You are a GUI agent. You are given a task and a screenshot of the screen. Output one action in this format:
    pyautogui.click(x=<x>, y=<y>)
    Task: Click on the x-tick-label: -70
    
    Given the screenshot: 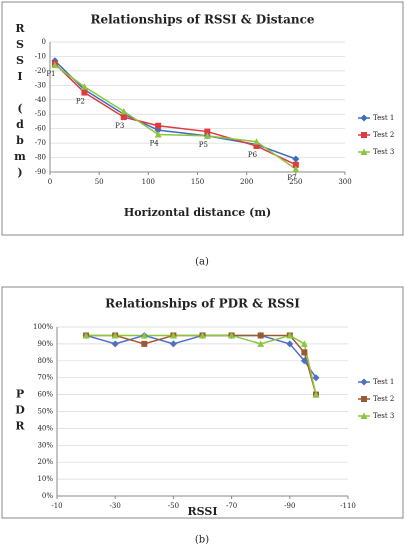 What is the action you would take?
    pyautogui.click(x=231, y=506)
    